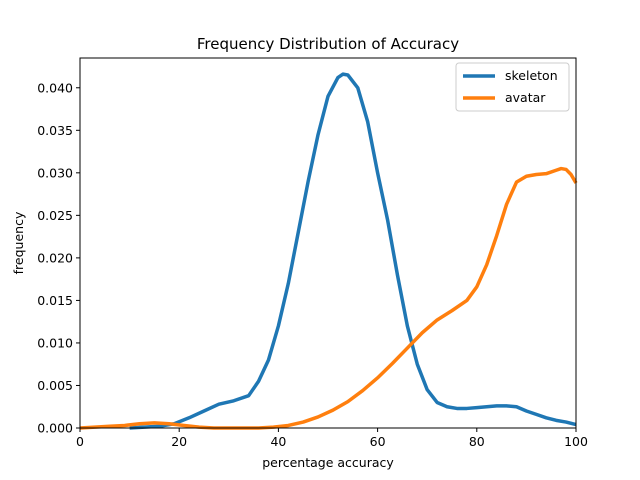  What do you see at coordinates (55, 257) in the screenshot?
I see `y-tick-label: 0.020` at bounding box center [55, 257].